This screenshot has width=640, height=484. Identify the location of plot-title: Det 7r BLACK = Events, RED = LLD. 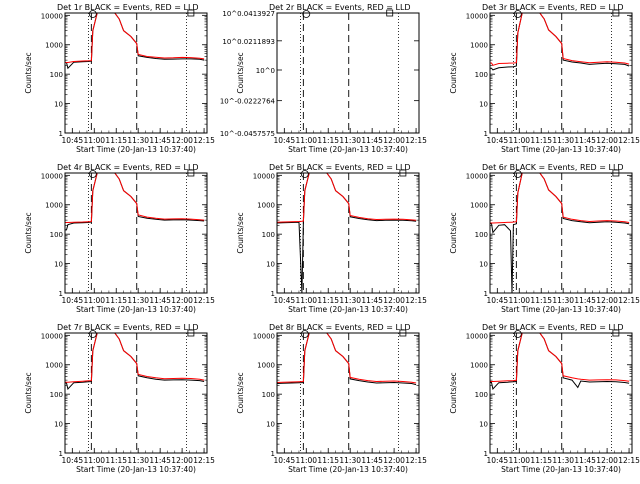
(128, 327).